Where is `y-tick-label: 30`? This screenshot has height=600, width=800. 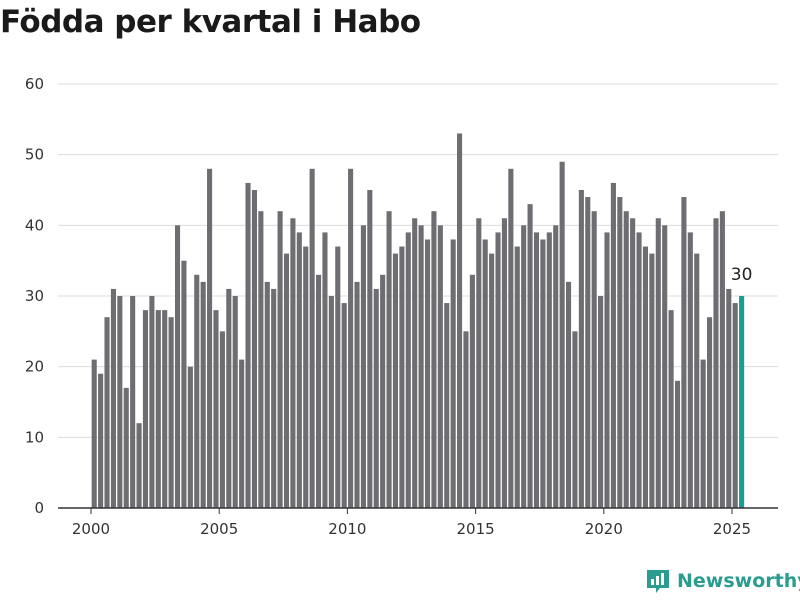
y-tick-label: 30 is located at coordinates (34, 296).